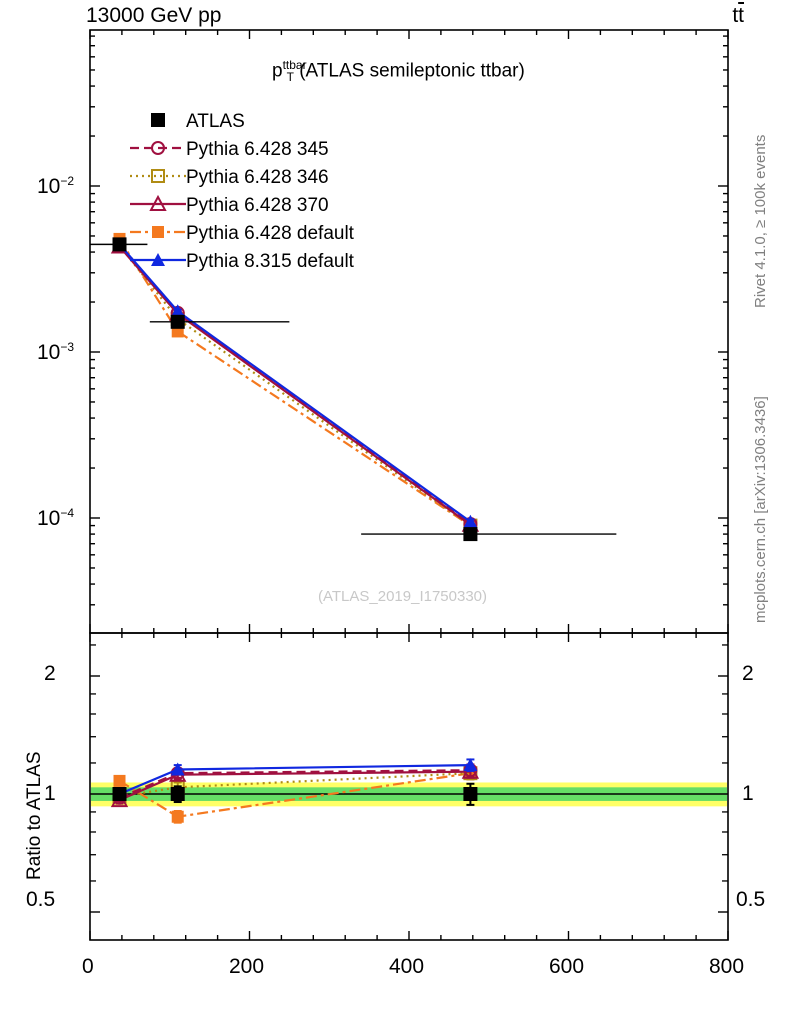 This screenshot has width=786, height=1024. I want to click on xtick-200: 200, so click(247, 966).